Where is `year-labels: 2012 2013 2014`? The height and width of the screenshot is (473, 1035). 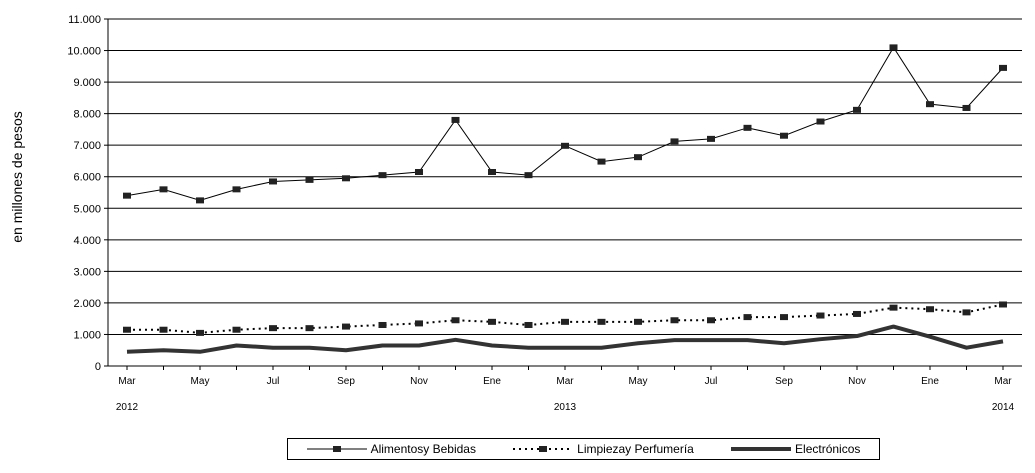
year-labels: 2012 2013 2014 is located at coordinates (565, 407).